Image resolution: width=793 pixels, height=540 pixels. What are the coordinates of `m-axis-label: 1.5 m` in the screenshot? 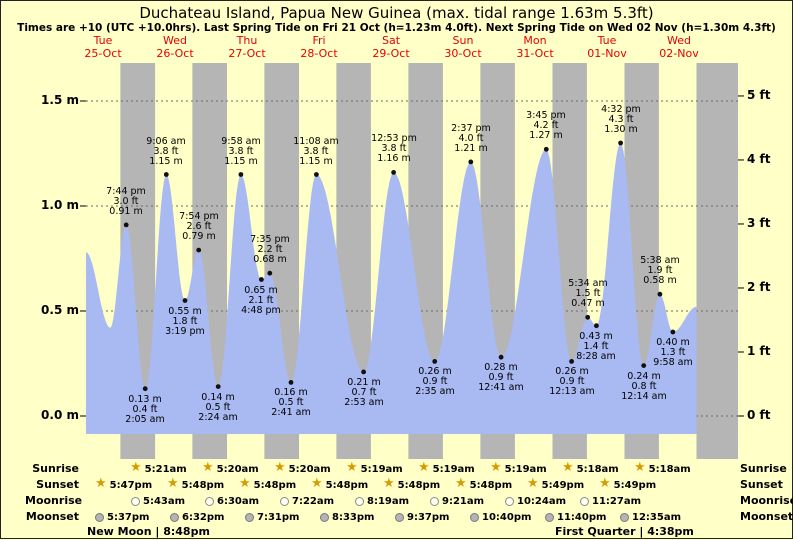 It's located at (60, 100).